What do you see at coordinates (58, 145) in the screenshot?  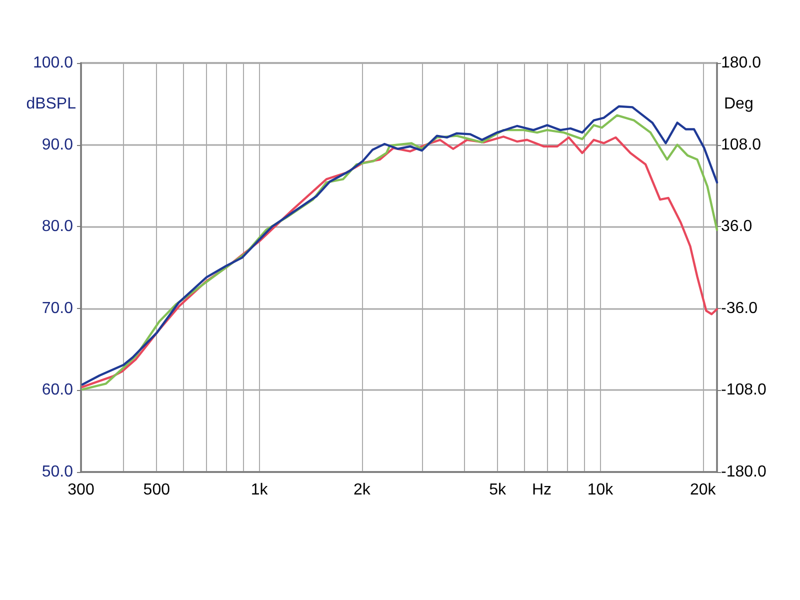 I see `y-tick-label: 90.0` at bounding box center [58, 145].